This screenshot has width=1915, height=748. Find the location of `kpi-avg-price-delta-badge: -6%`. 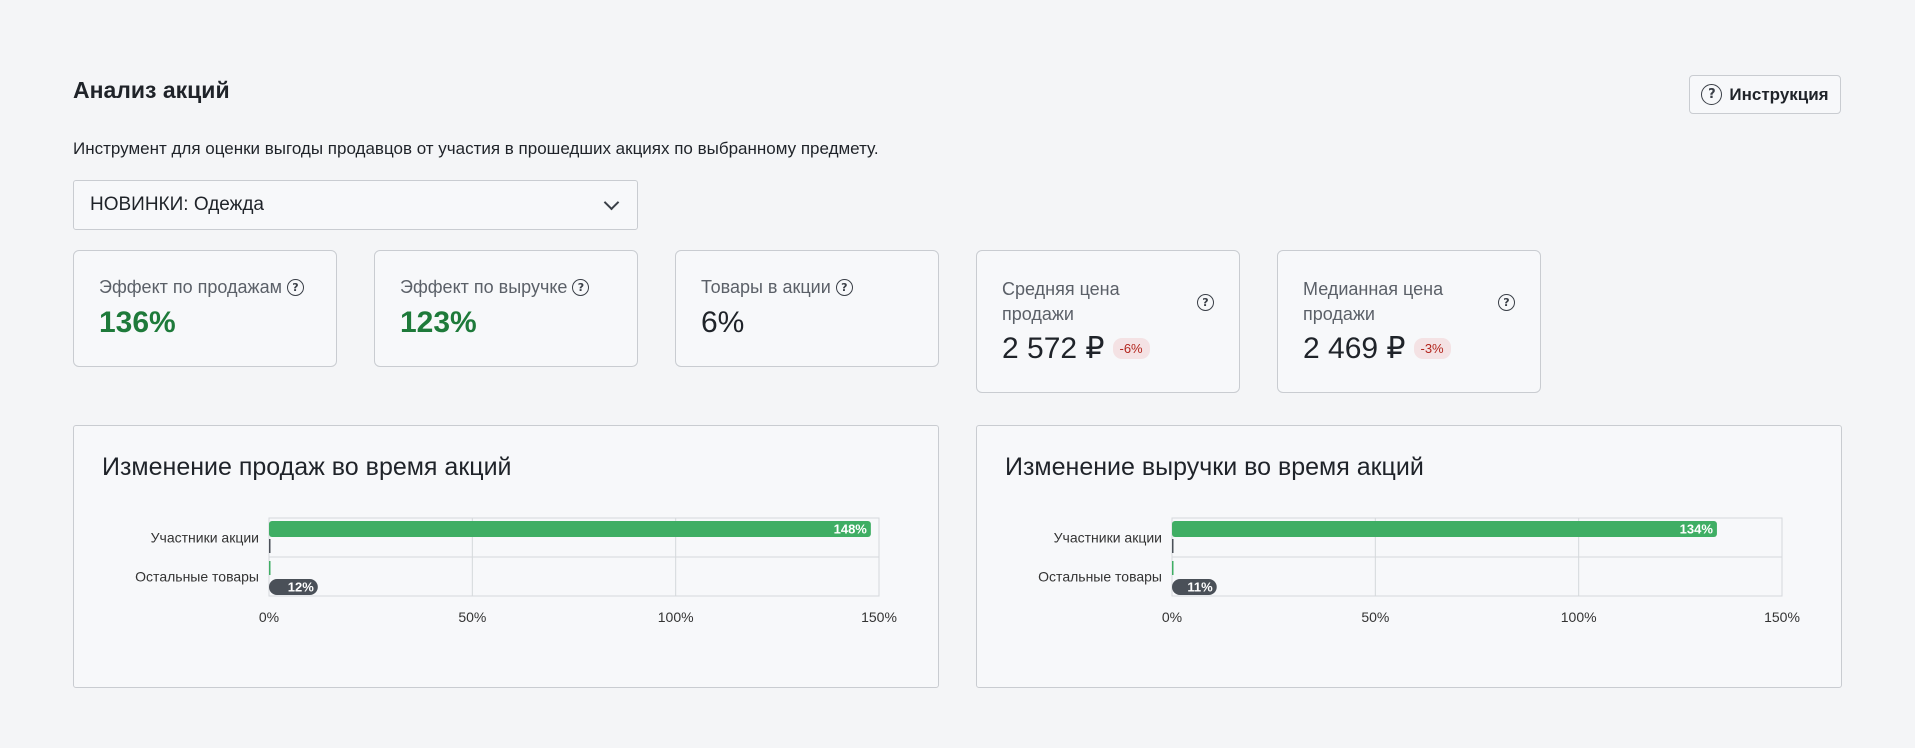

kpi-avg-price-delta-badge: -6% is located at coordinates (1131, 348).